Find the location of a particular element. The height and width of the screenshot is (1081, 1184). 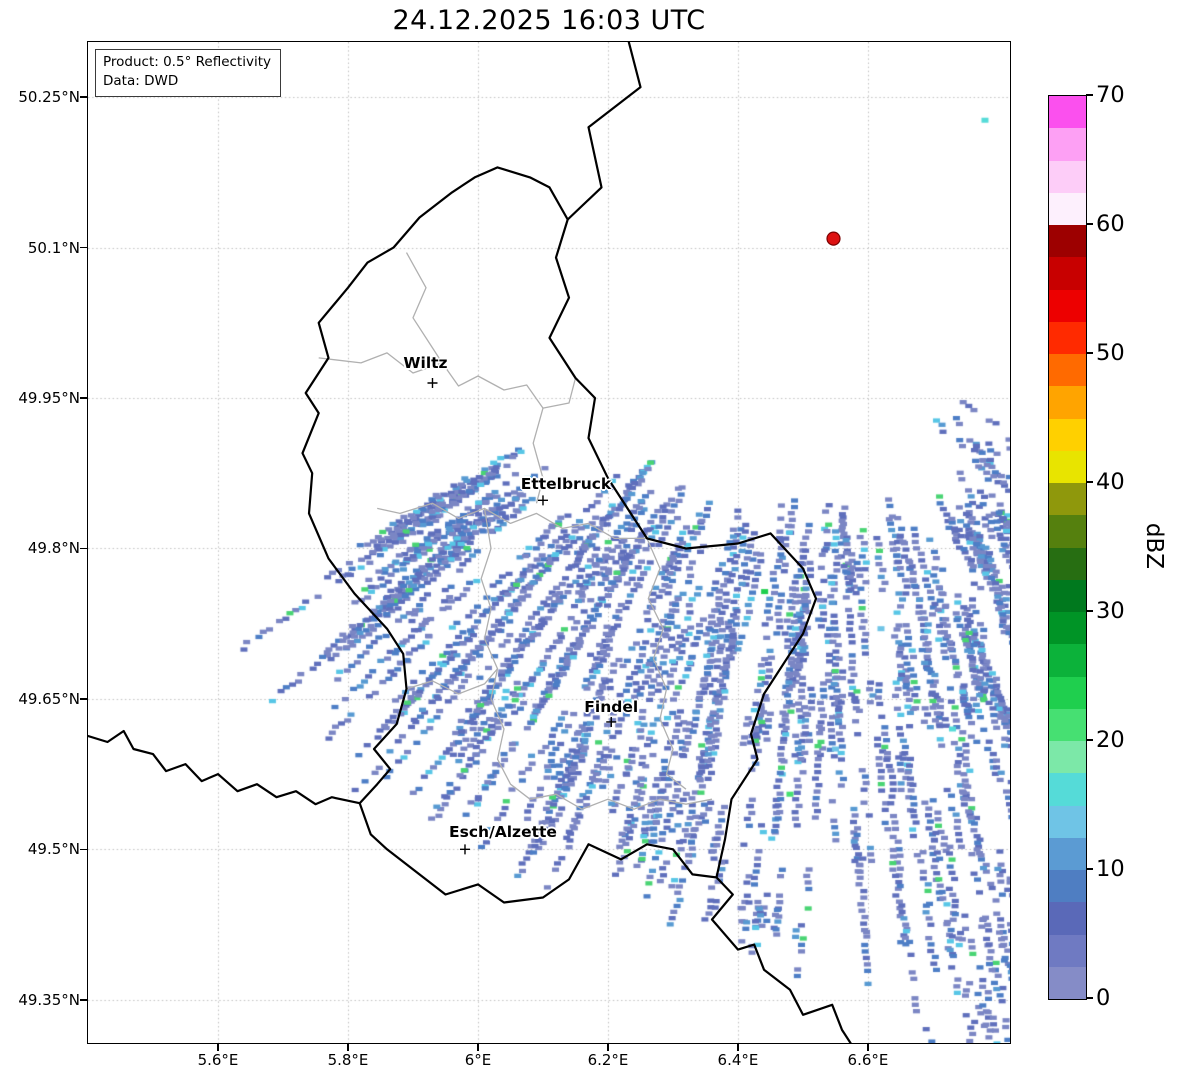

lon-tick-label: 5.6°E is located at coordinates (218, 1060).